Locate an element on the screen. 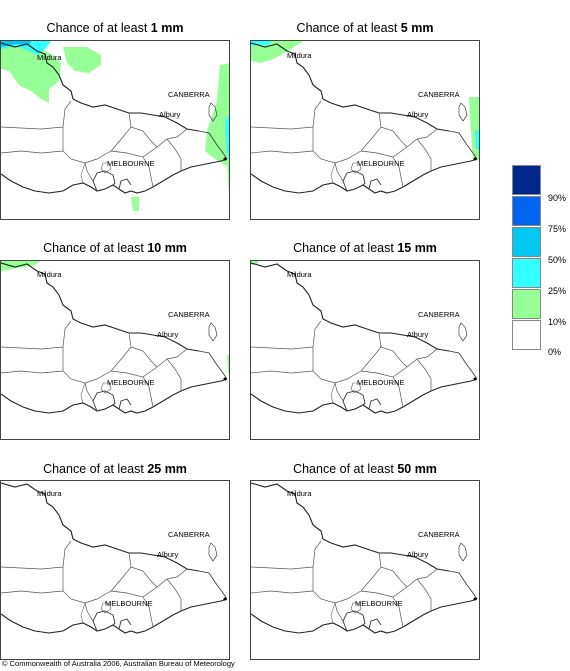 The width and height of the screenshot is (570, 671). legend-label-0: 0% is located at coordinates (555, 352).